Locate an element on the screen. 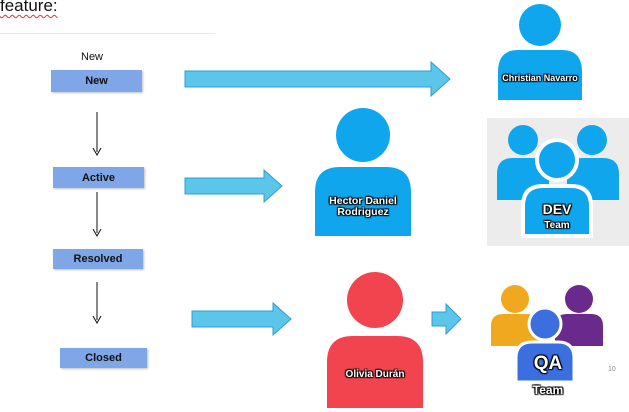  state-active-label: Active is located at coordinates (98, 177).